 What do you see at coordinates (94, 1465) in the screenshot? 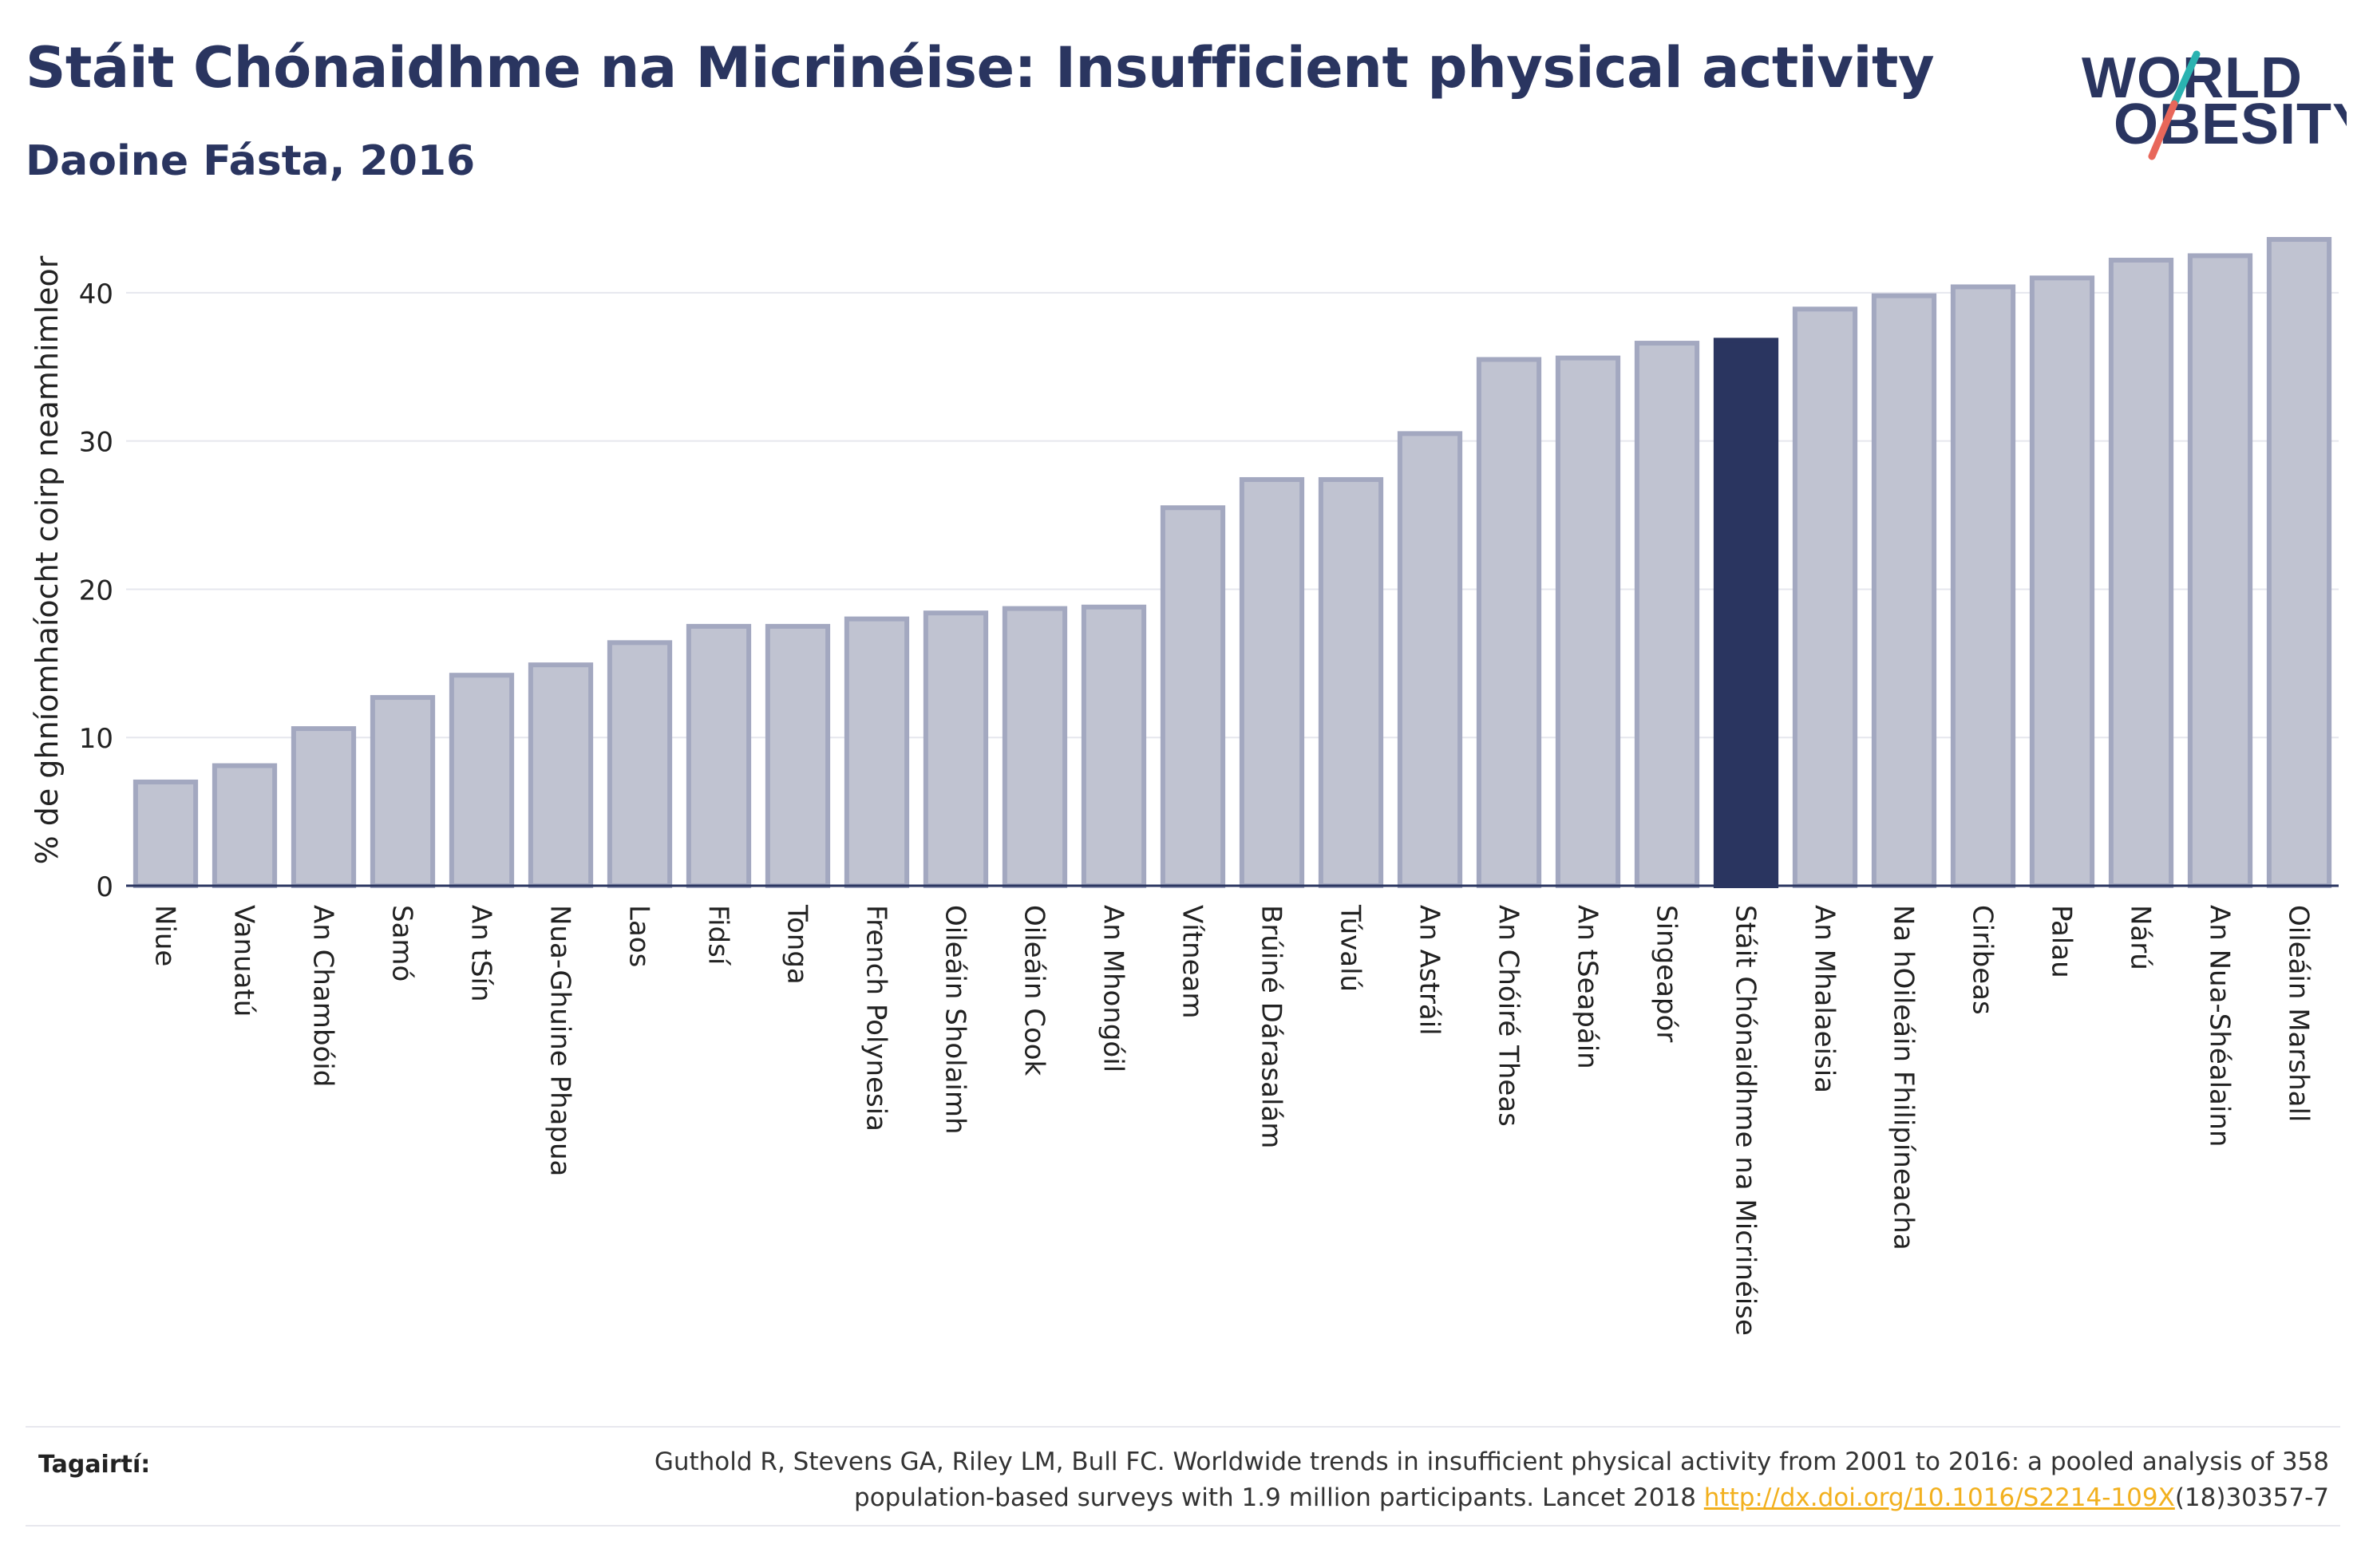
I see `references-label: Tagairtí:` at bounding box center [94, 1465].